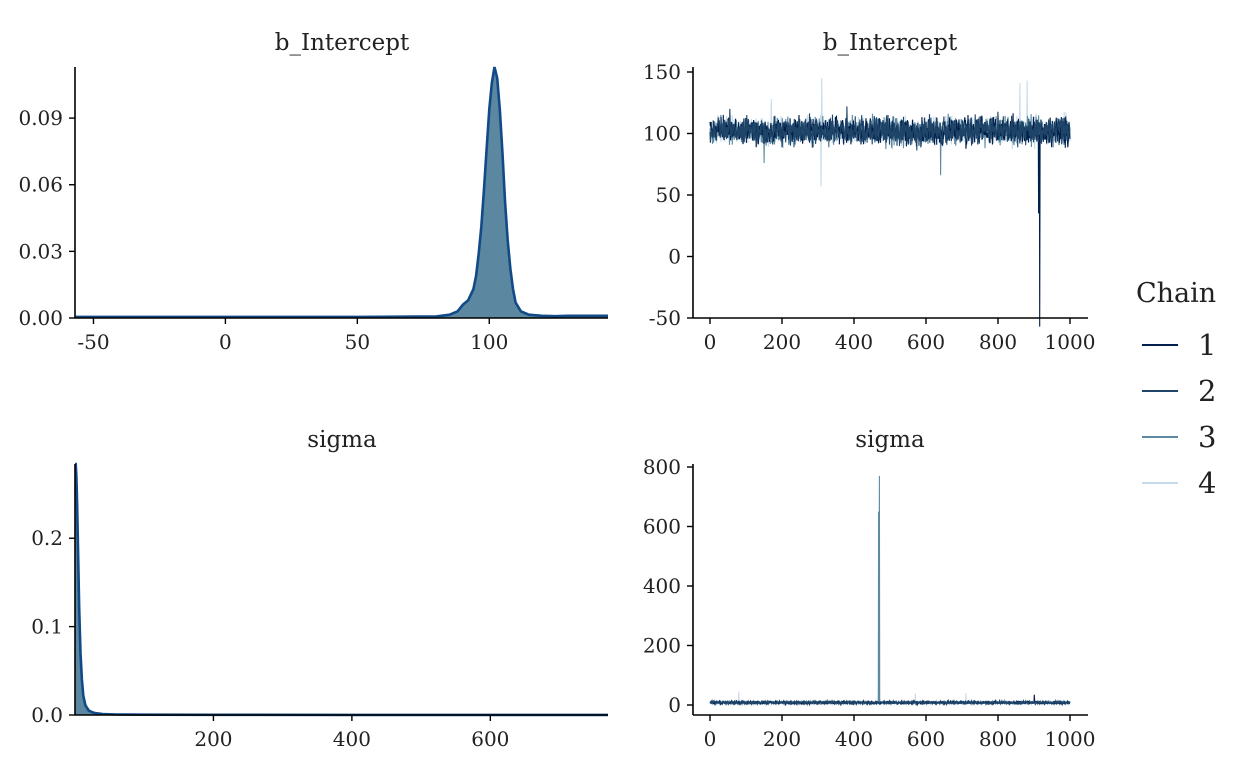 Image resolution: width=1248 pixels, height=773 pixels. Describe the element at coordinates (662, 646) in the screenshot. I see `y-tick-label: 200` at that location.